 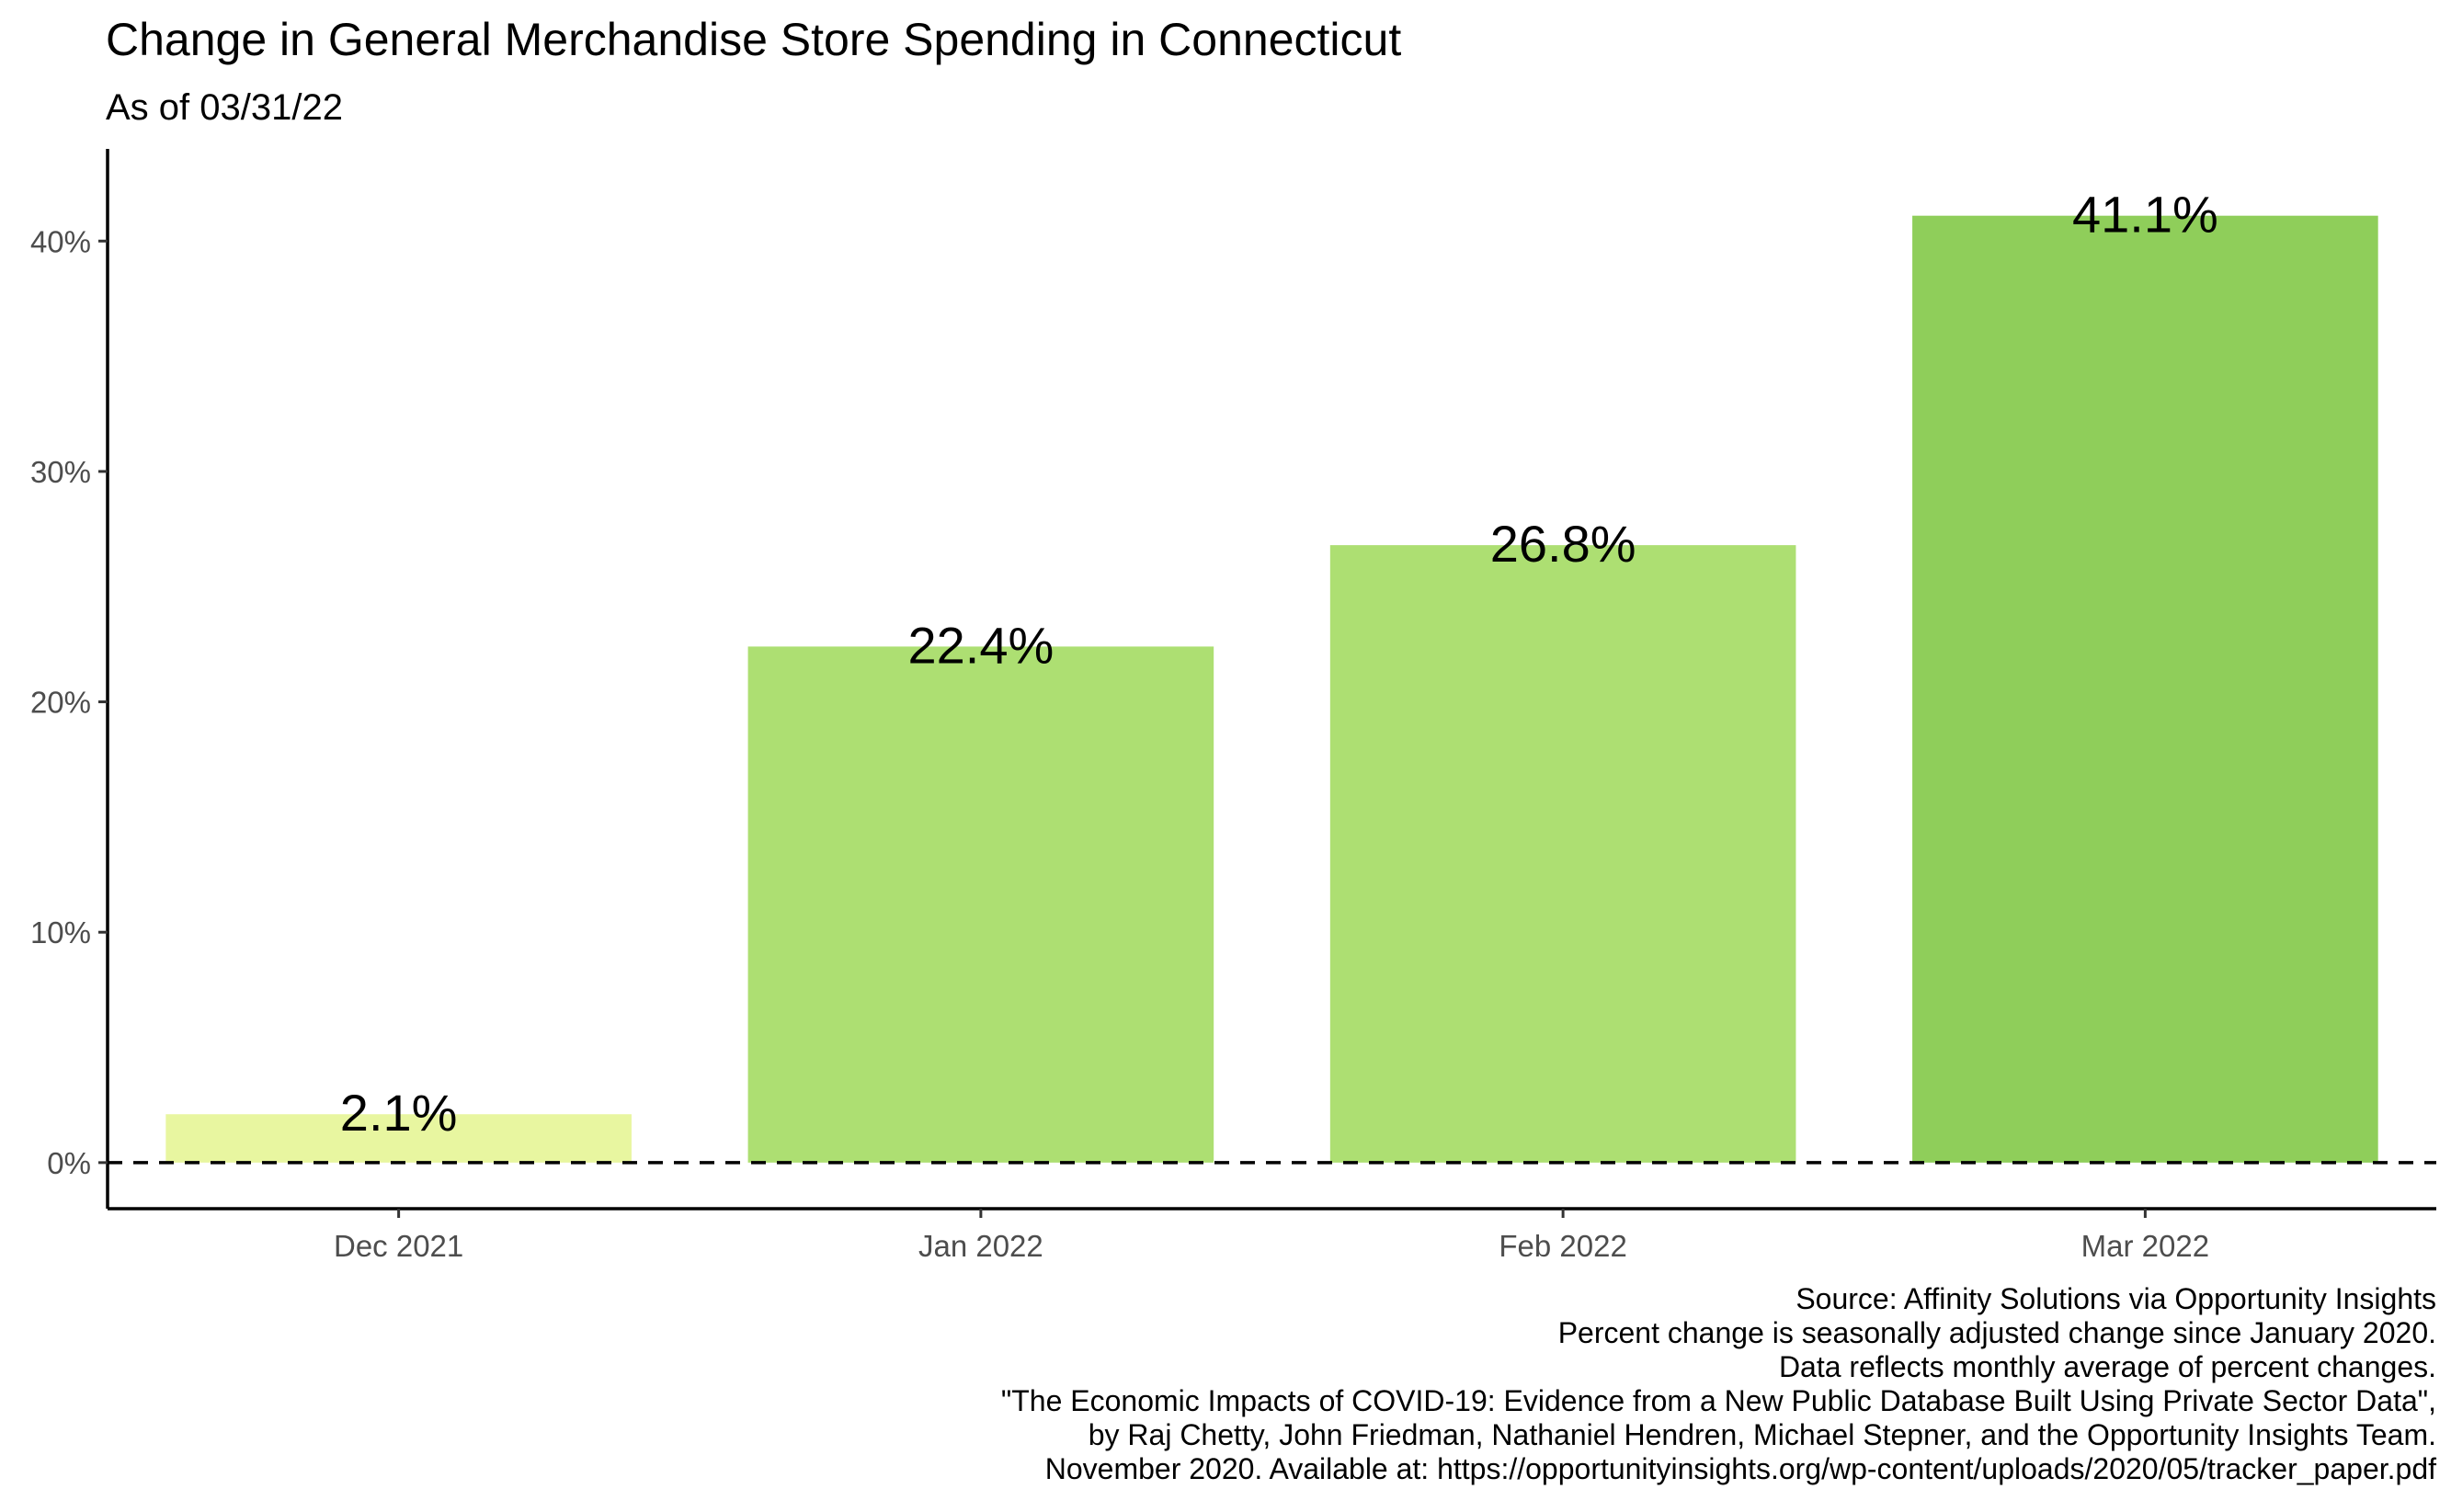 What do you see at coordinates (2145, 215) in the screenshot?
I see `data-label: 41.1%` at bounding box center [2145, 215].